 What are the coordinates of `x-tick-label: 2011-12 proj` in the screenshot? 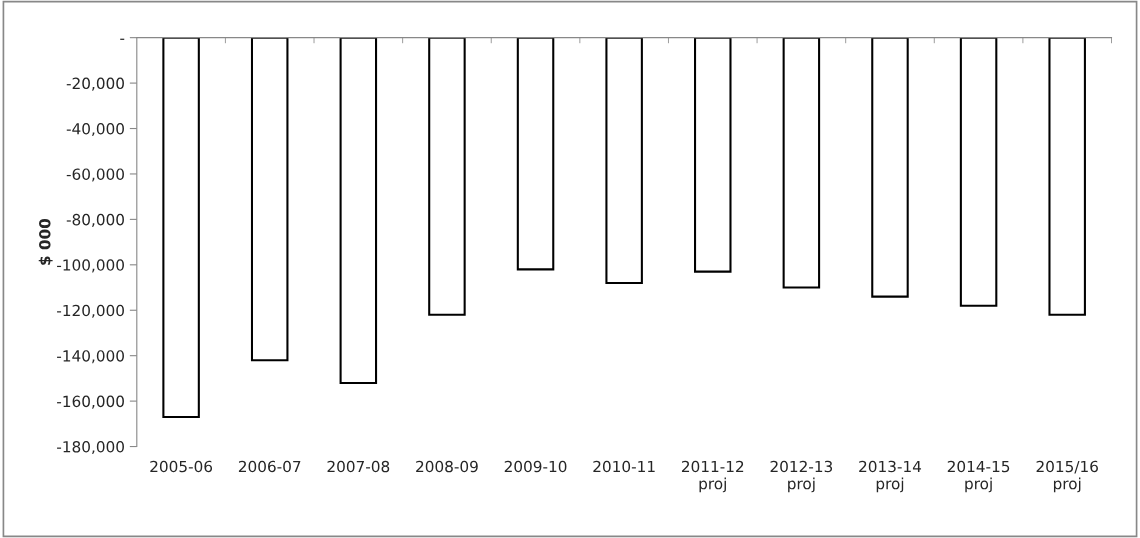 It's located at (712, 476).